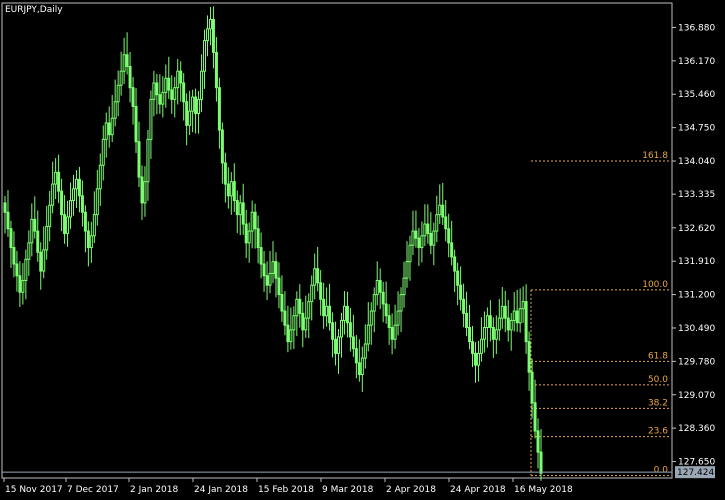 The height and width of the screenshot is (500, 725). What do you see at coordinates (696, 28) in the screenshot?
I see `y-tick-label: 136.880` at bounding box center [696, 28].